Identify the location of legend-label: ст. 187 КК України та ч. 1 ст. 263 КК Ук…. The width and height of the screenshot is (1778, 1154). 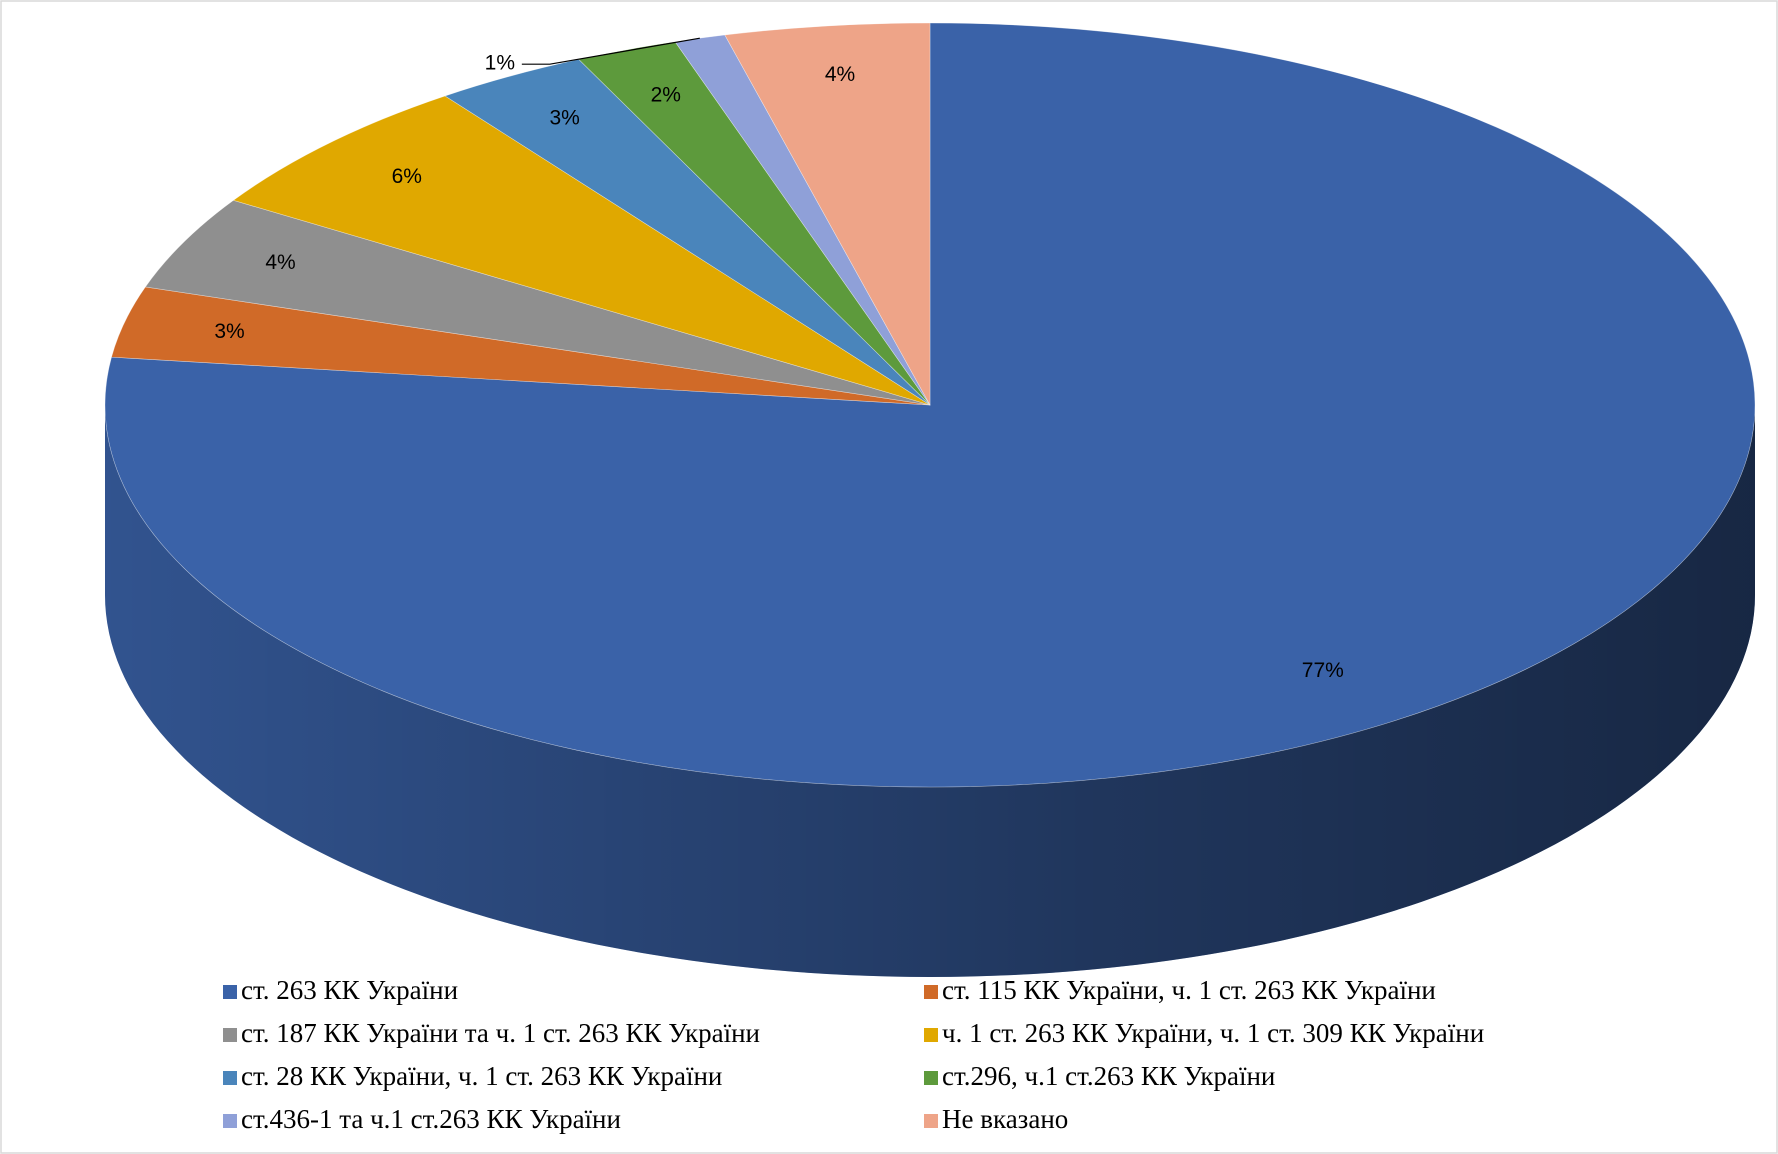
(500, 1033).